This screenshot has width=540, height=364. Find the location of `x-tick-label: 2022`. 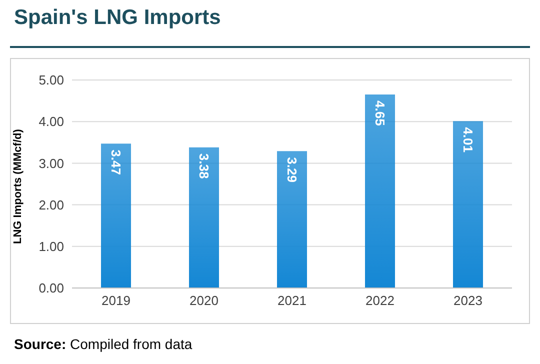

x-tick-label: 2022 is located at coordinates (380, 300).